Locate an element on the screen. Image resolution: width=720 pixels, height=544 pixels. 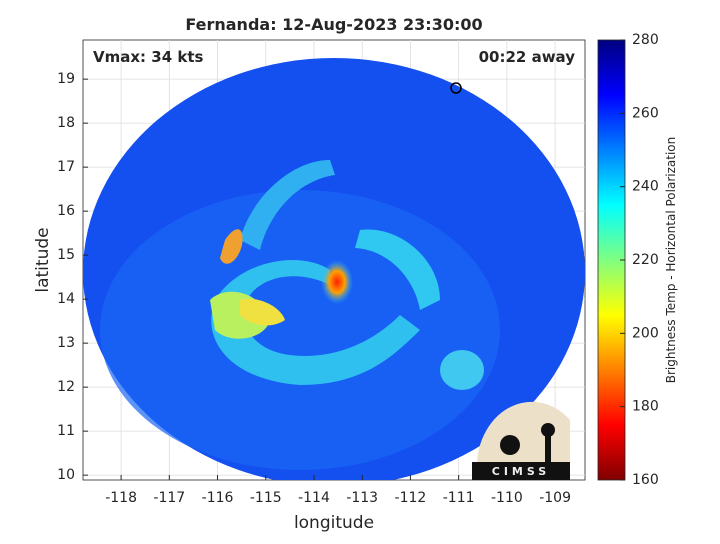
colorbar-axis: 160 180 200 220 240 260 280 is located at coordinates (639, 260).